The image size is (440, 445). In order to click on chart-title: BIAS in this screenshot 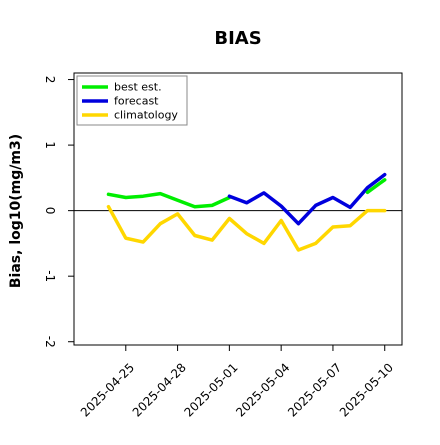, I will do `click(237, 38)`.